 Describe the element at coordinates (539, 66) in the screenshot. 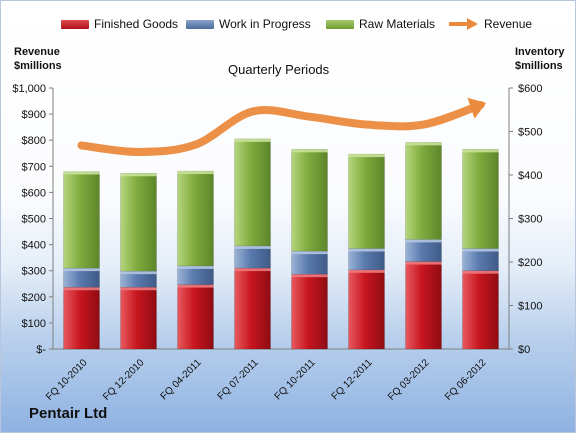

I see `right-axis-title-line2: $millions` at that location.